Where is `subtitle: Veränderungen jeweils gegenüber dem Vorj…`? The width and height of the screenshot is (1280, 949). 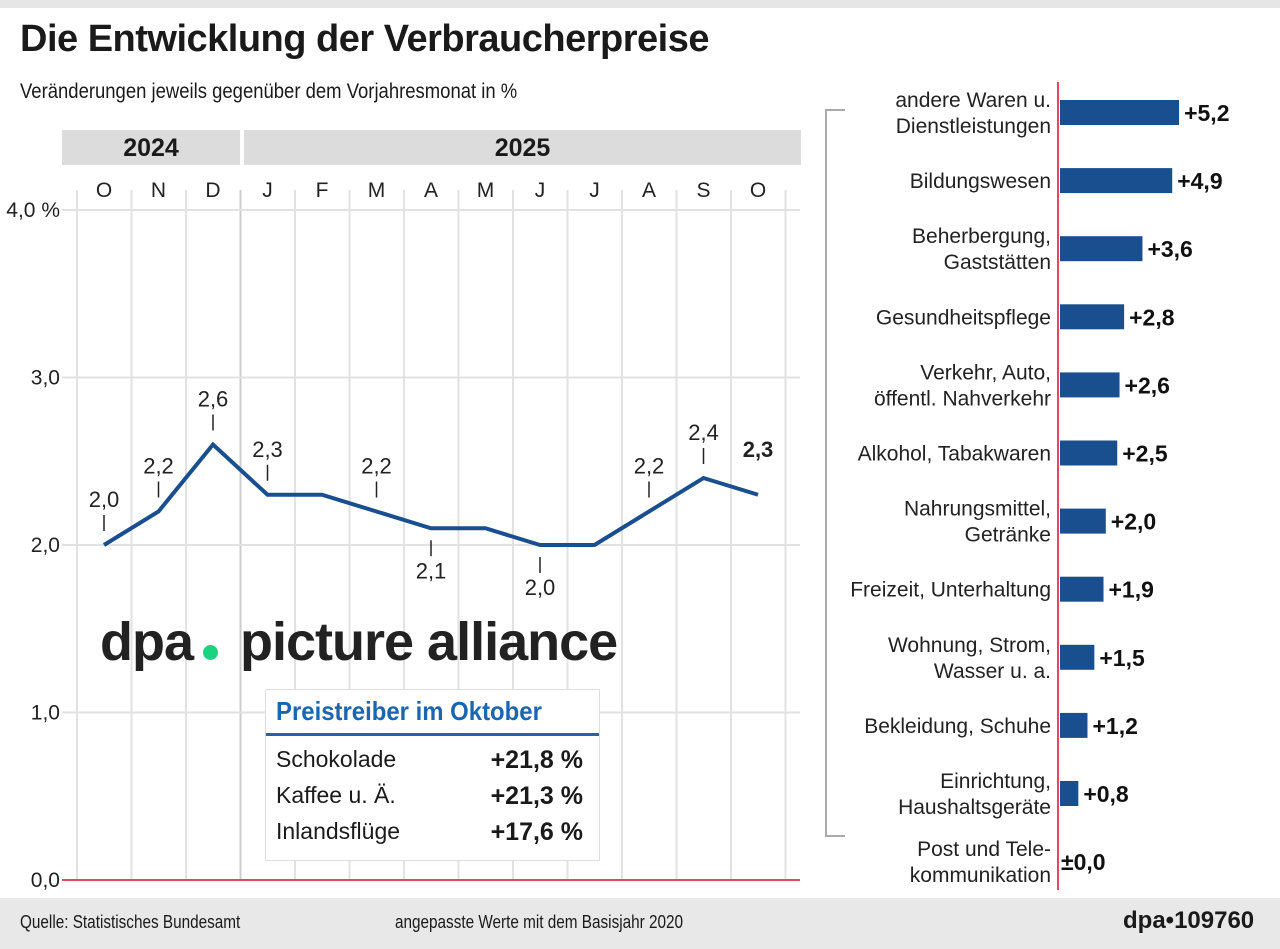
subtitle: Veränderungen jeweils gegenüber dem Vorj… is located at coordinates (269, 91).